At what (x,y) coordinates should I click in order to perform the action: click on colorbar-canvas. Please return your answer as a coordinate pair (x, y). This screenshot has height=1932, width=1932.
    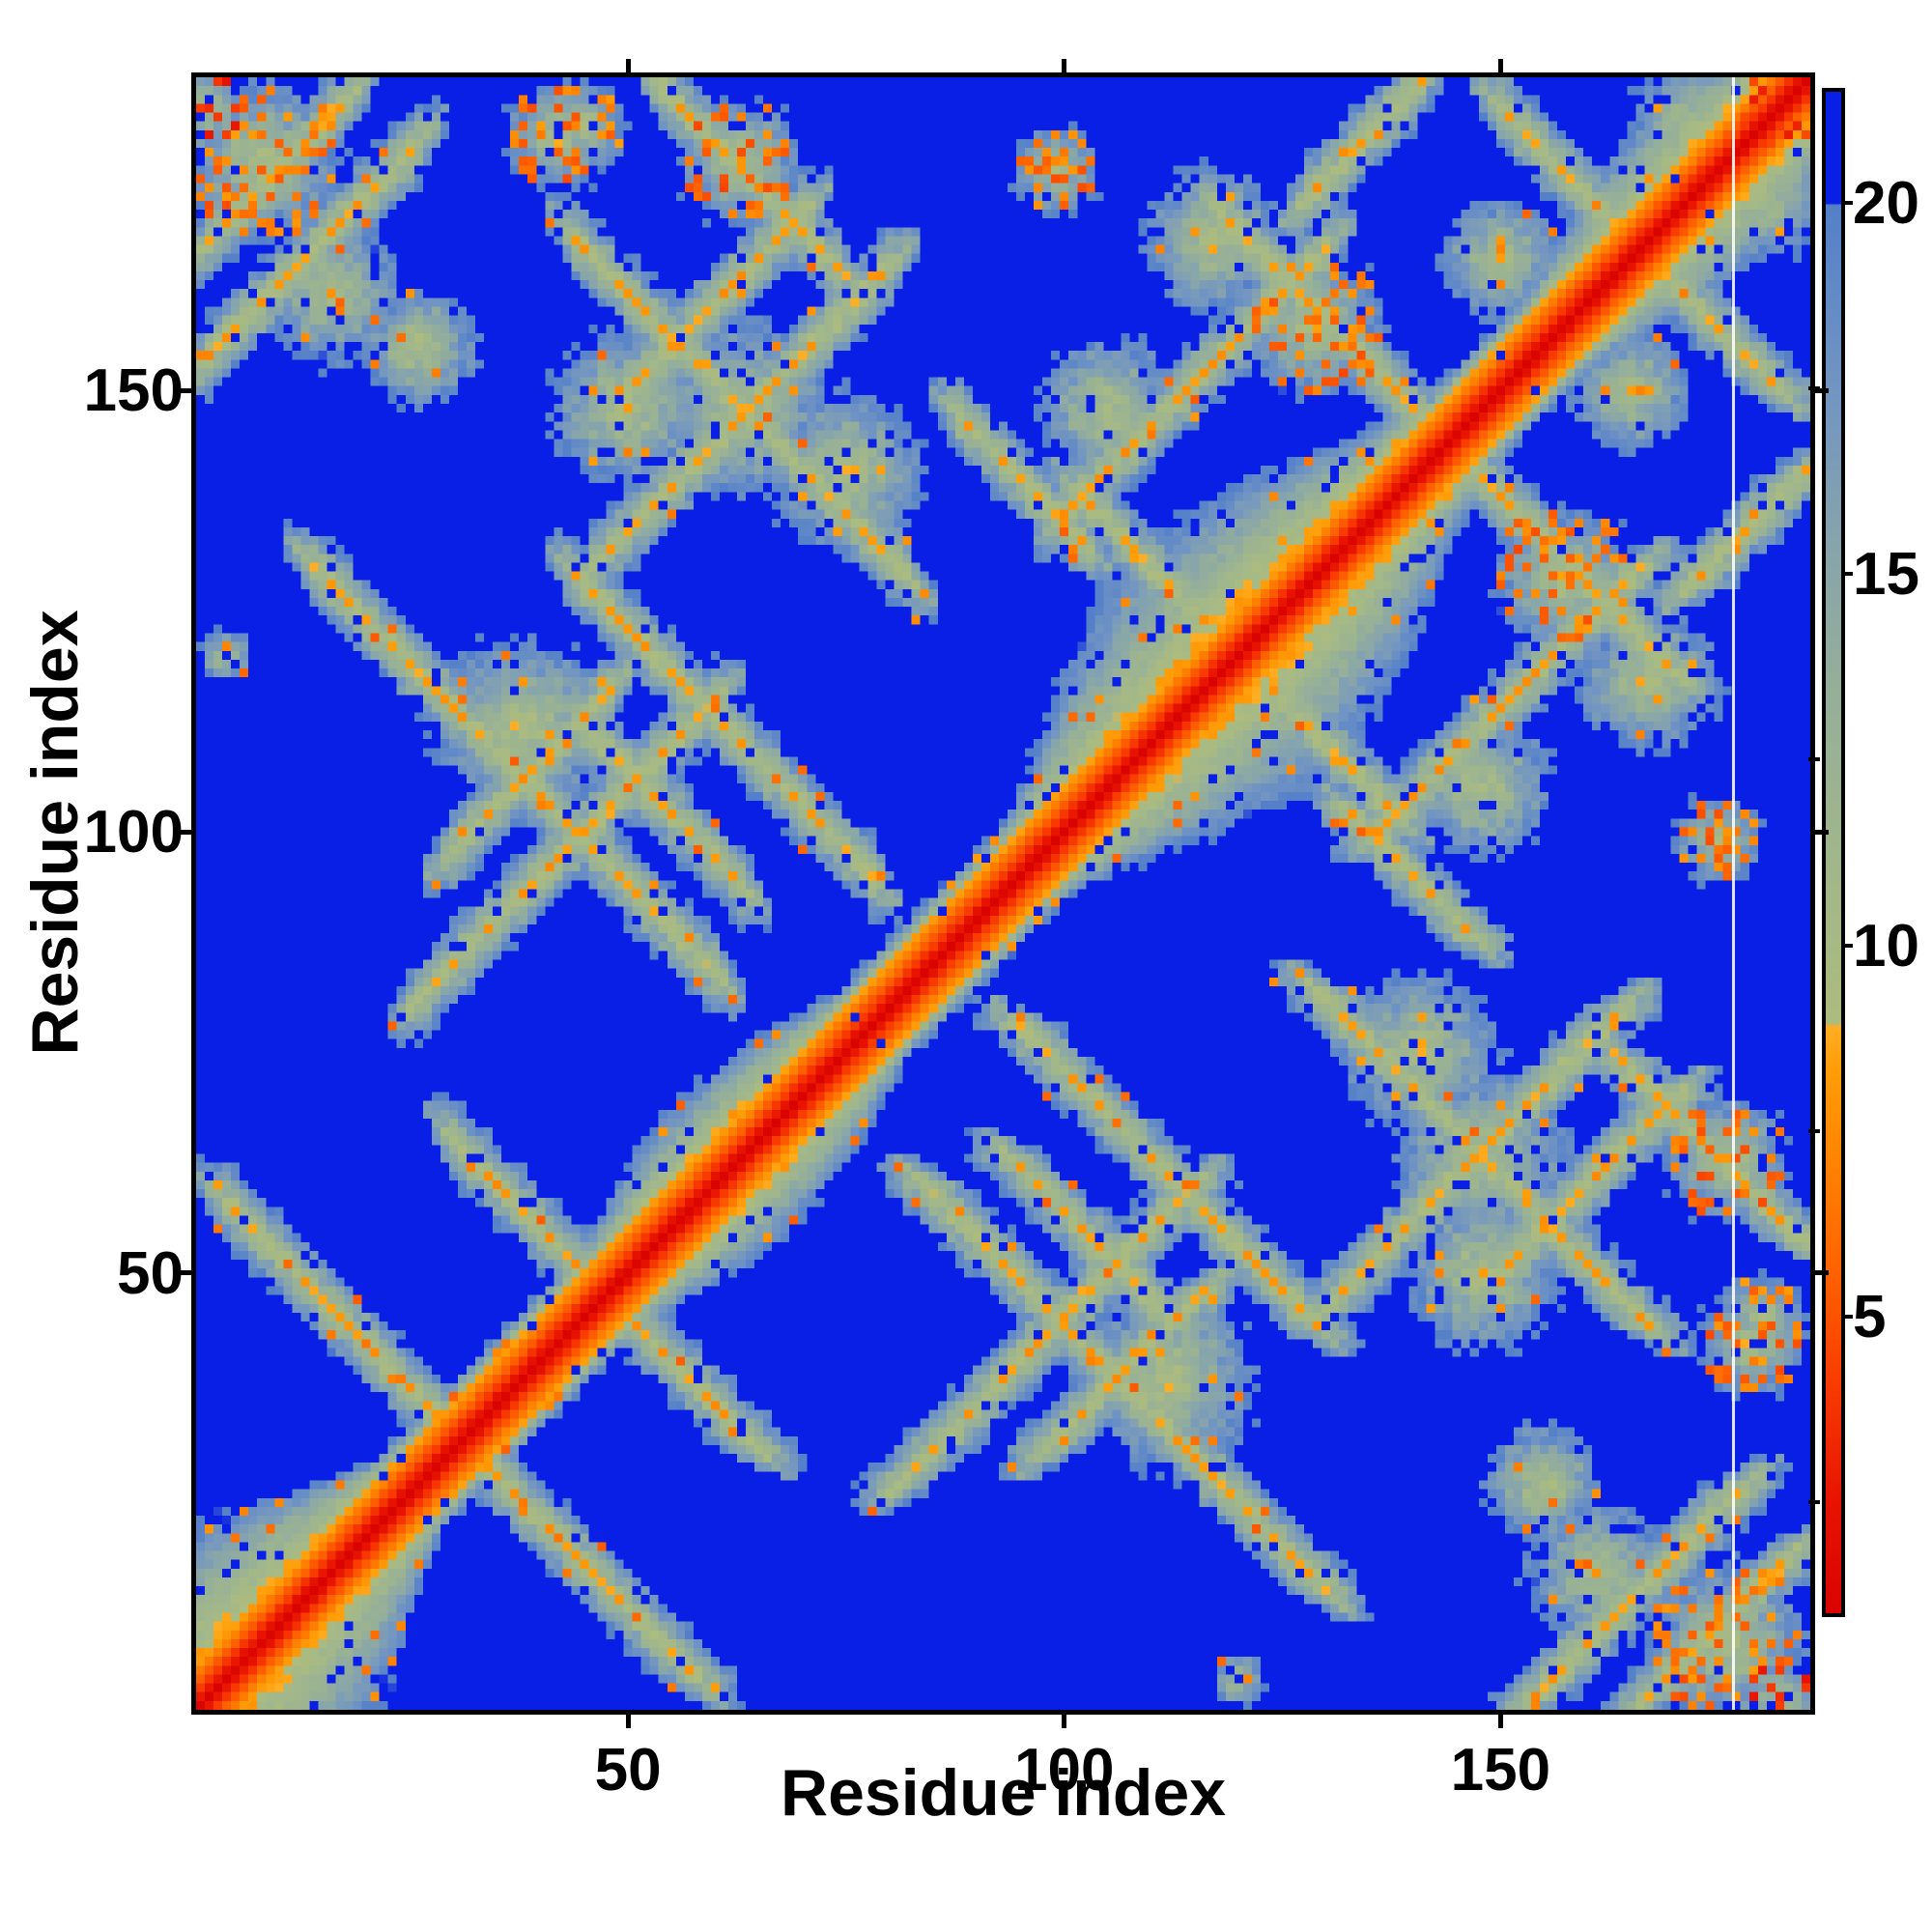
    Looking at the image, I should click on (1833, 852).